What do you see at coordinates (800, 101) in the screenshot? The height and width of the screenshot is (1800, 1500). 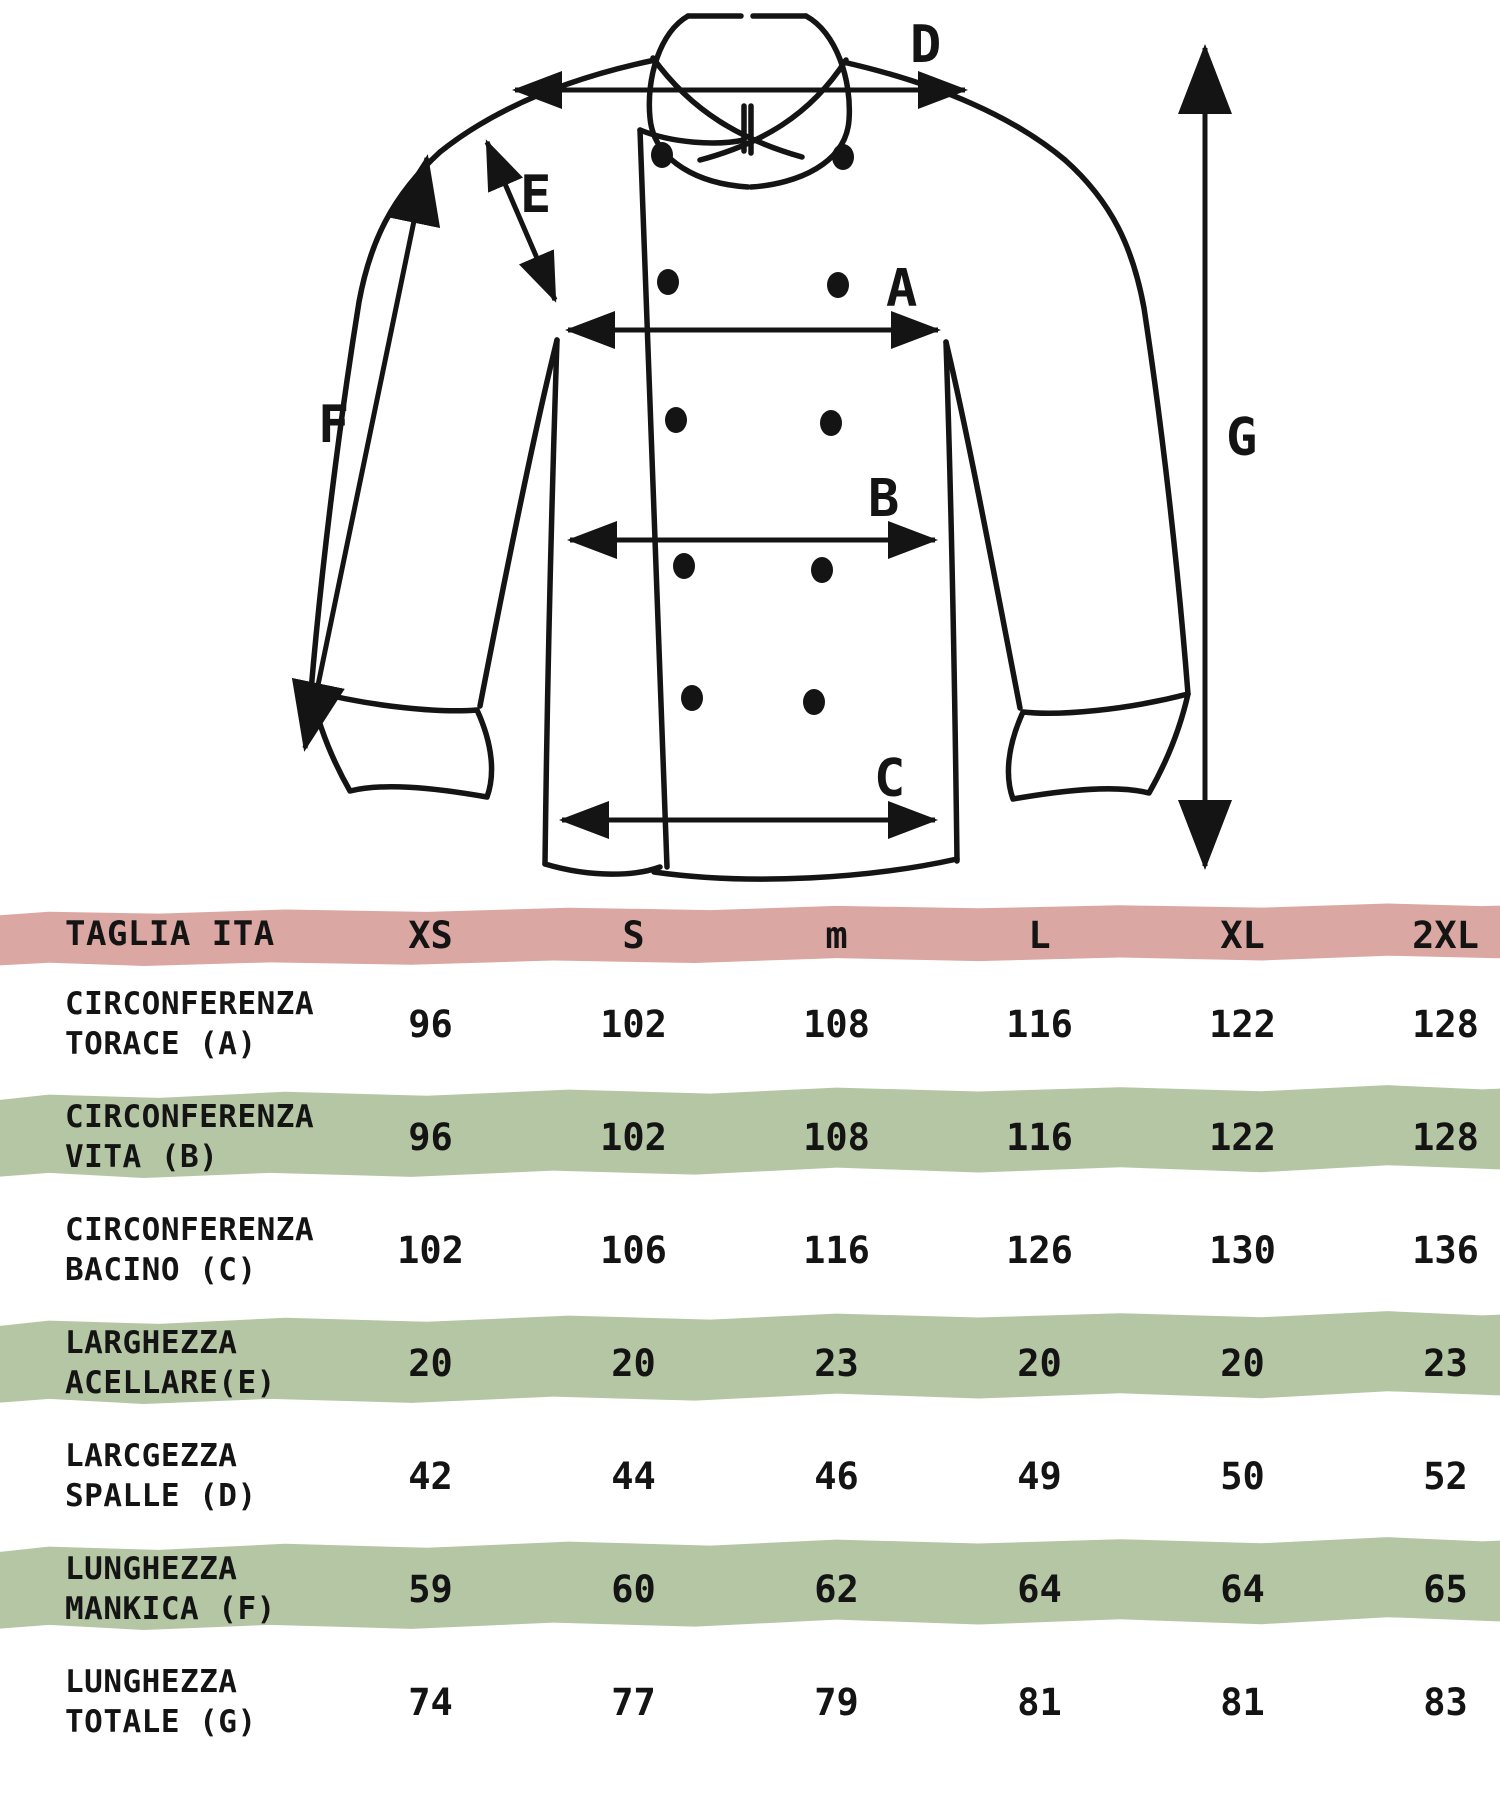 I see `collar-outer-right-line` at bounding box center [800, 101].